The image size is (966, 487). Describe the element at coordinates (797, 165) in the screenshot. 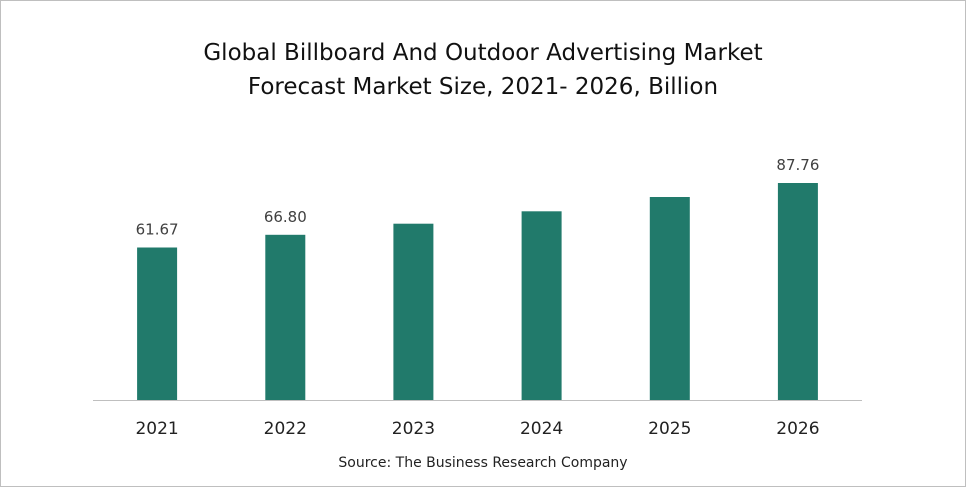

I see `data-label-2026: 87.76` at that location.